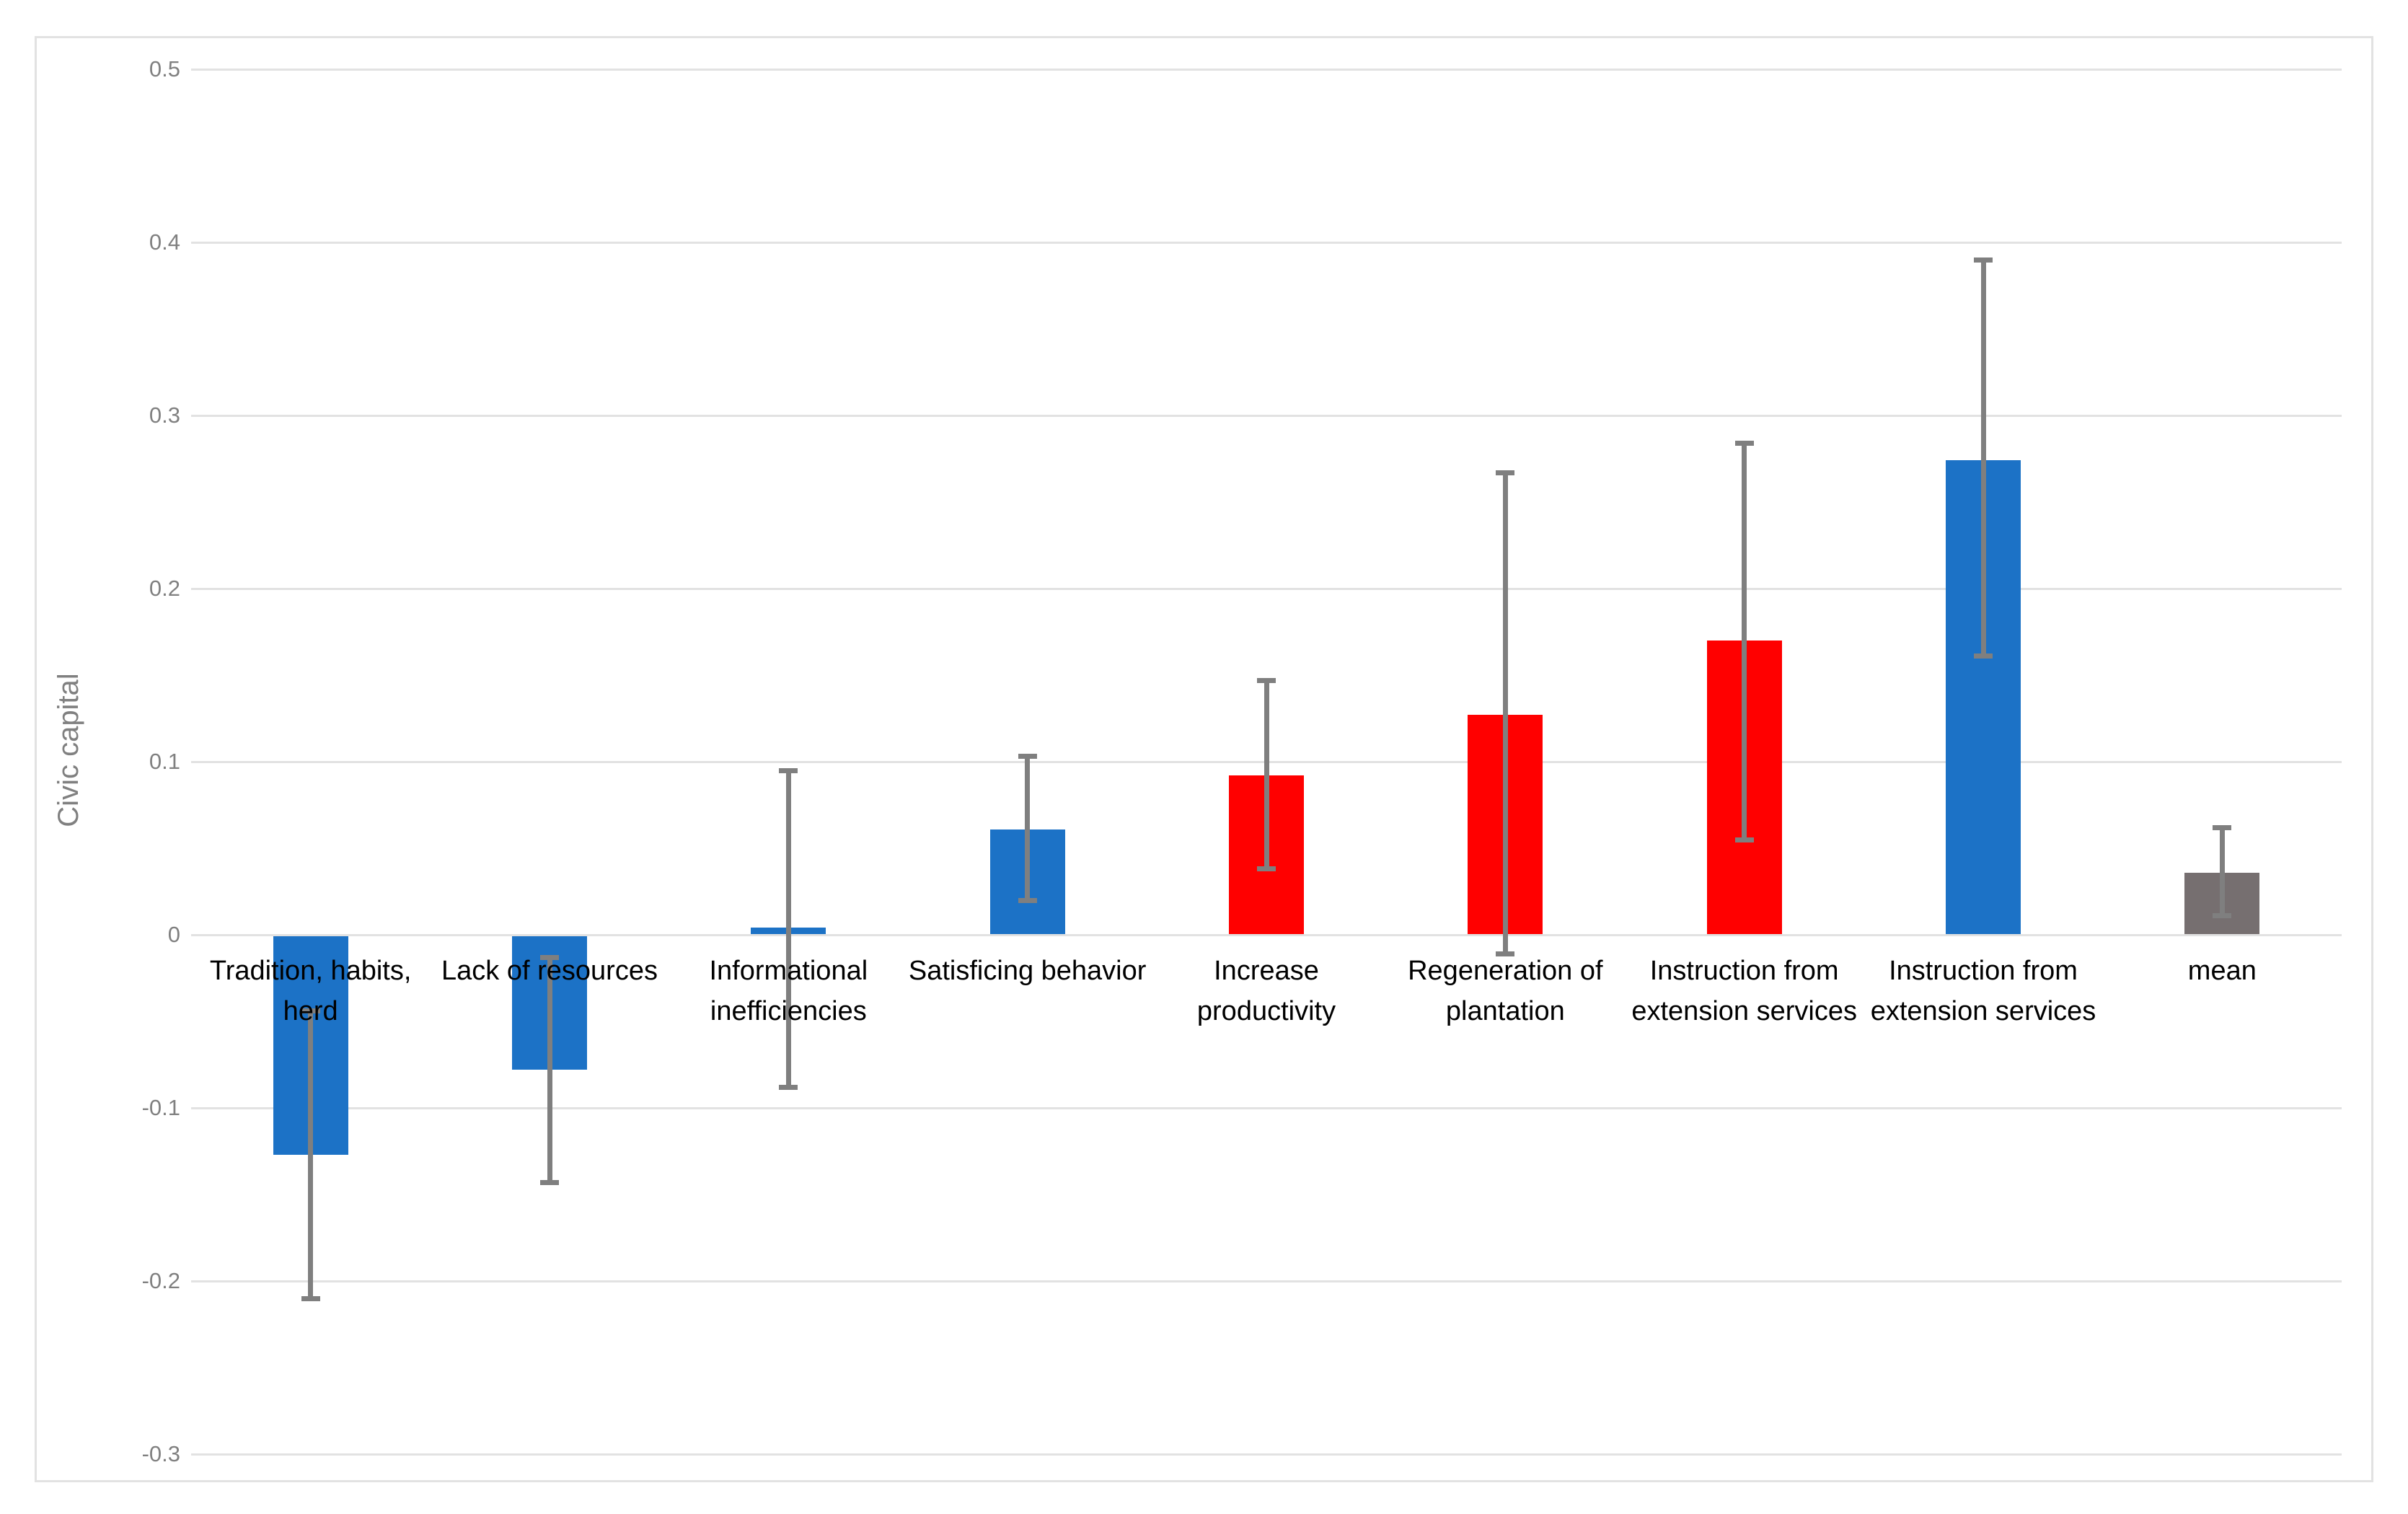 The image size is (2408, 1514). Describe the element at coordinates (1266, 934) in the screenshot. I see `zero-gridline` at that location.